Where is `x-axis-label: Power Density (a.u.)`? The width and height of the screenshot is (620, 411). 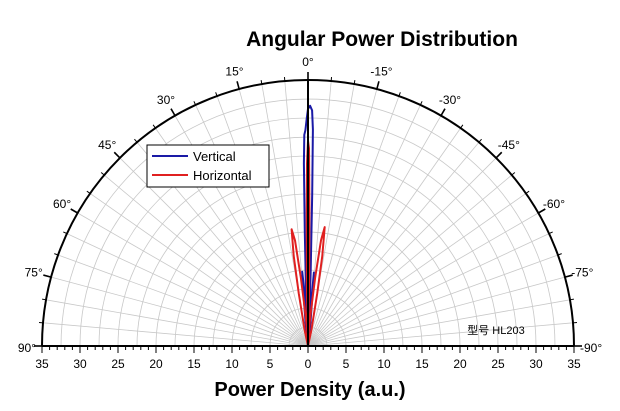 x-axis-label: Power Density (a.u.) is located at coordinates (309, 390).